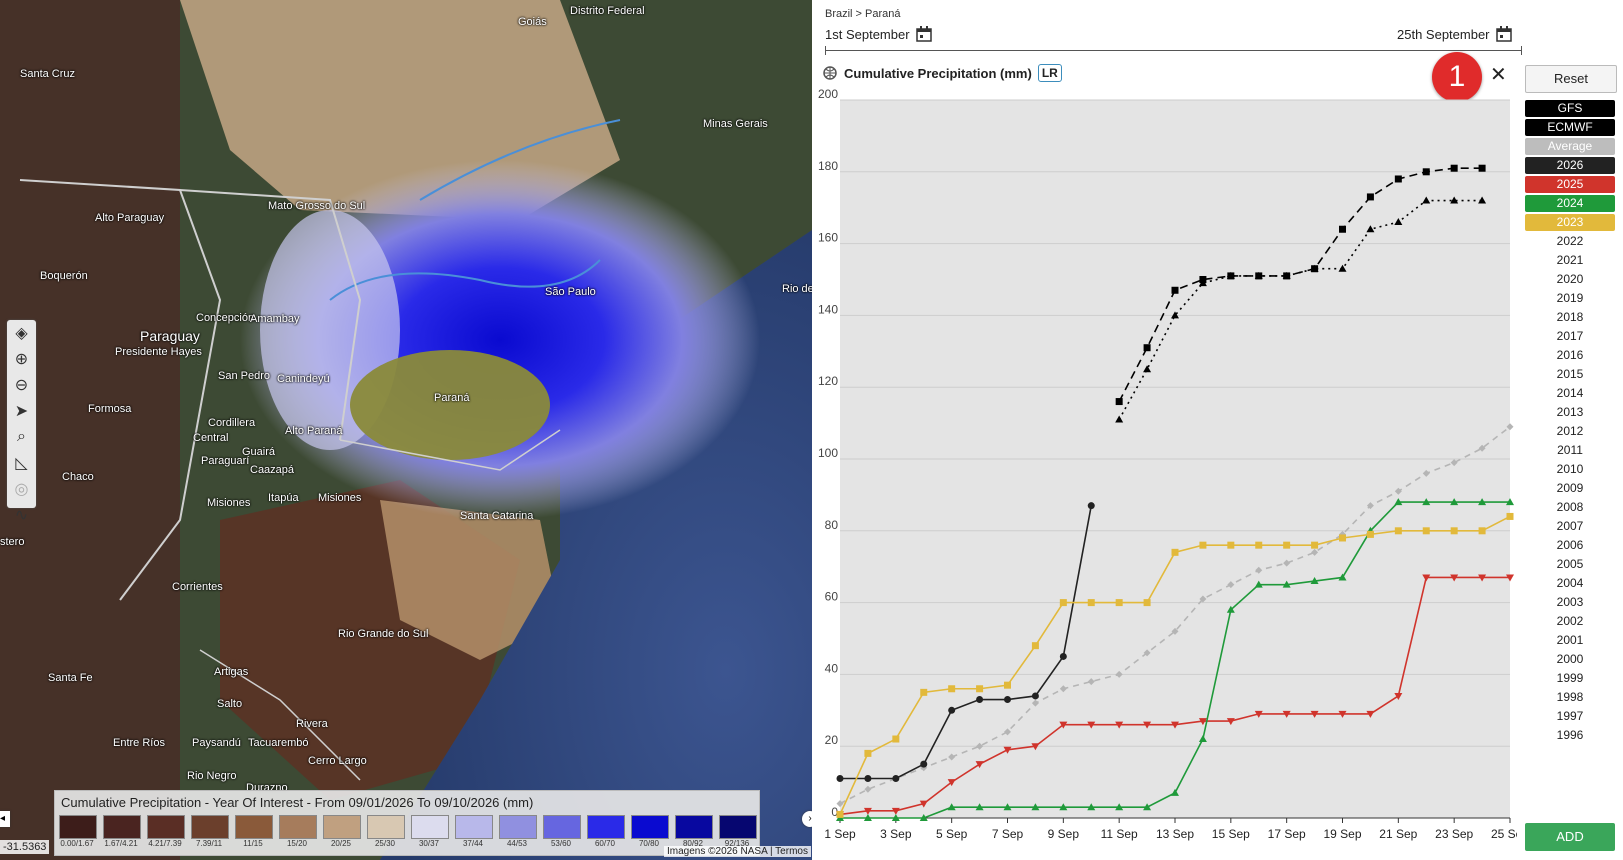  What do you see at coordinates (21, 411) in the screenshot?
I see `navigate-icon: ➤` at bounding box center [21, 411].